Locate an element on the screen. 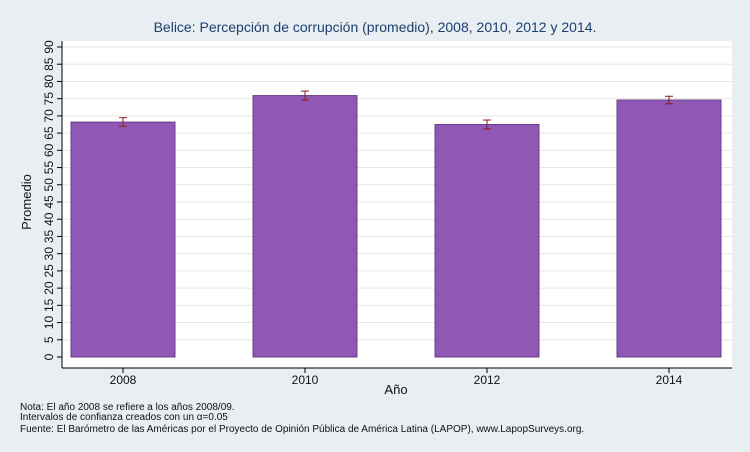  y-tick-label-10: 10 is located at coordinates (49, 323).